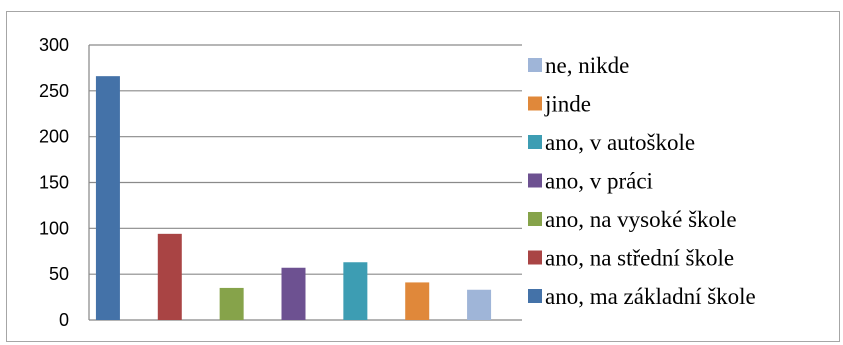 Image resolution: width=843 pixels, height=345 pixels. I want to click on y-tick-label: 150, so click(54, 183).